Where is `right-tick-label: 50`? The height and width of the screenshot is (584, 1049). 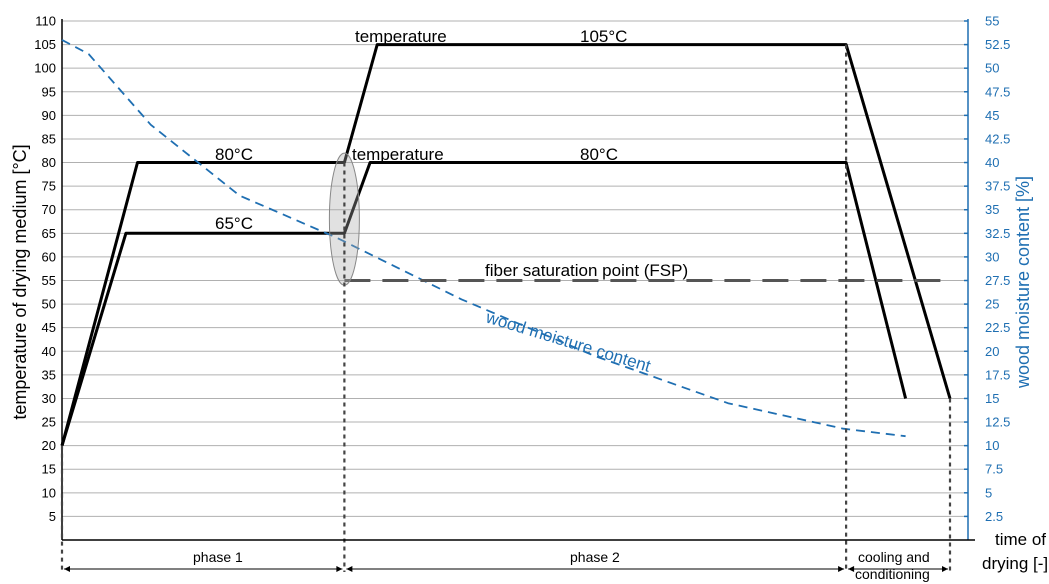
right-tick-label: 50 is located at coordinates (992, 68).